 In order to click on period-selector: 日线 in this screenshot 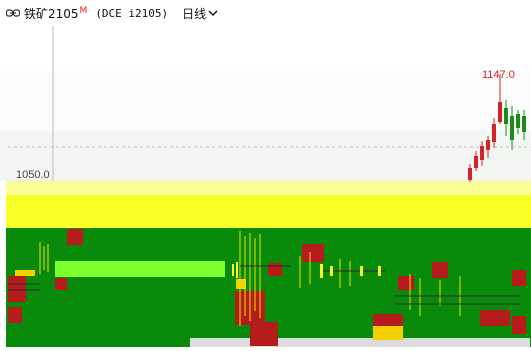, I will do `click(200, 13)`.